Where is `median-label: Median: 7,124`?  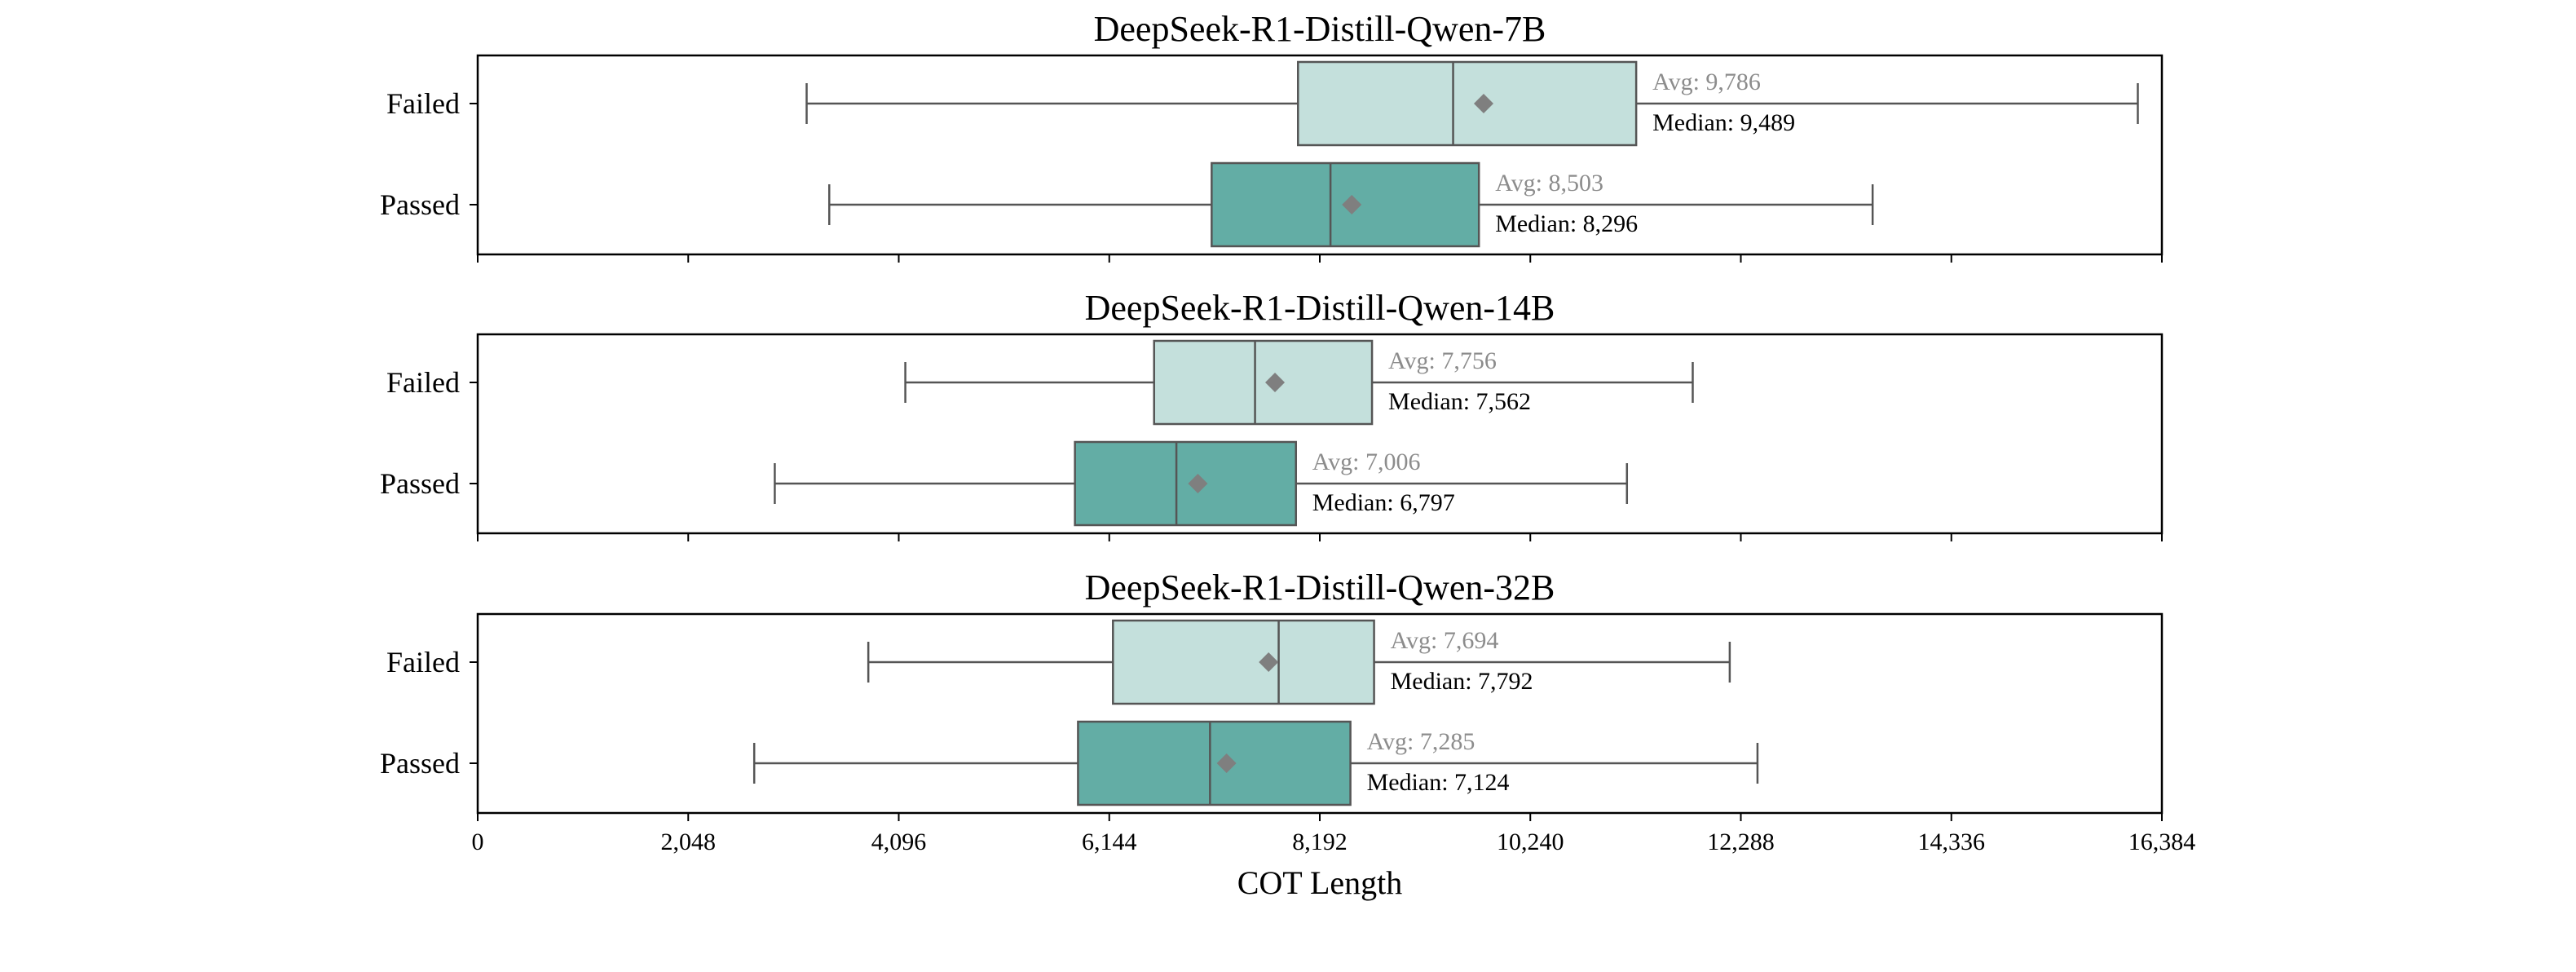 median-label: Median: 7,124 is located at coordinates (1438, 782).